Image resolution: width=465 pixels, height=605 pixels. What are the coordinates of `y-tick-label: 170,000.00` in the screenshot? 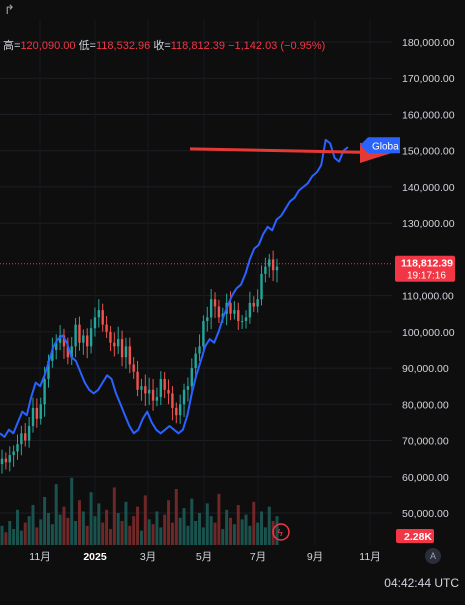 It's located at (428, 79).